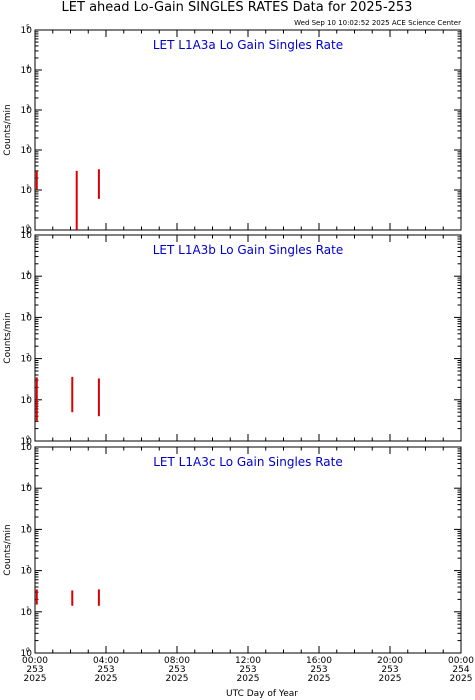 The width and height of the screenshot is (475, 700). Describe the element at coordinates (177, 661) in the screenshot. I see `x-tick-label: 08:00` at that location.